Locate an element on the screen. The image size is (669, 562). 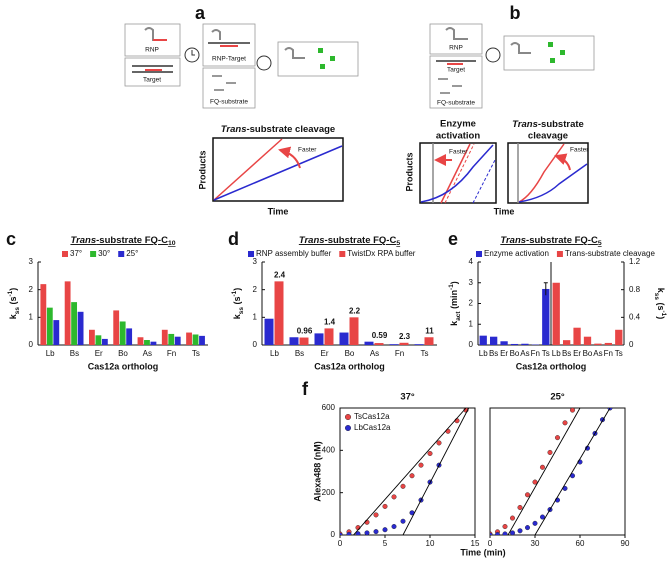
x-tick-label: 5 is located at coordinates (385, 543).